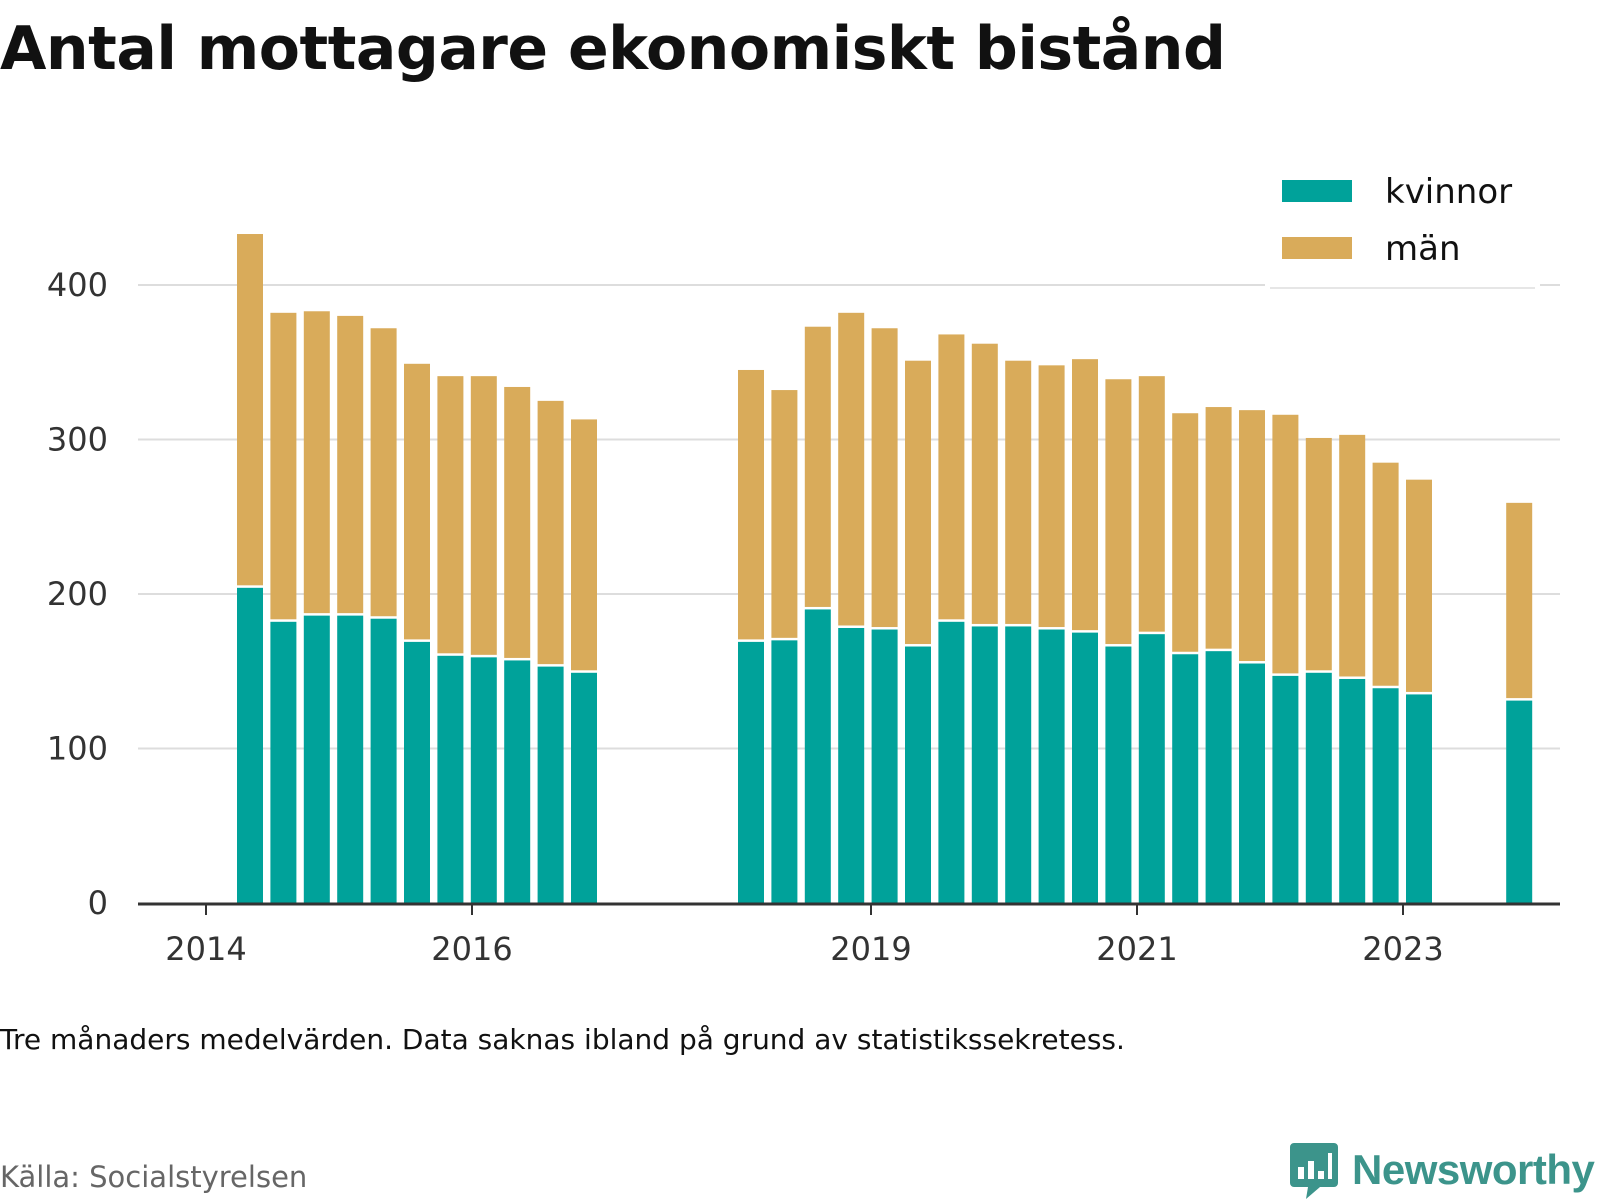 The image size is (1600, 1200). I want to click on chart-title: Antal mottagare ekonomiskt bistånd, so click(613, 49).